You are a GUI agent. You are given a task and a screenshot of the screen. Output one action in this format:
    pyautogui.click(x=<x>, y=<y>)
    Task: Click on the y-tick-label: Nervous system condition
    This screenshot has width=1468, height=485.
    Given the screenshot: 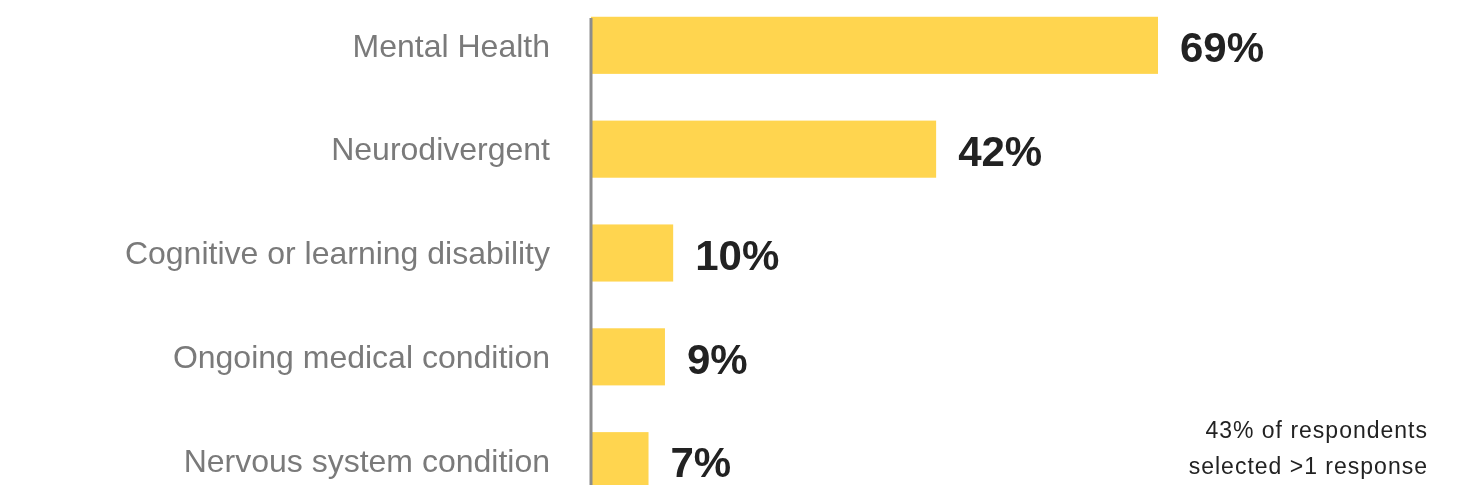 What is the action you would take?
    pyautogui.click(x=366, y=460)
    